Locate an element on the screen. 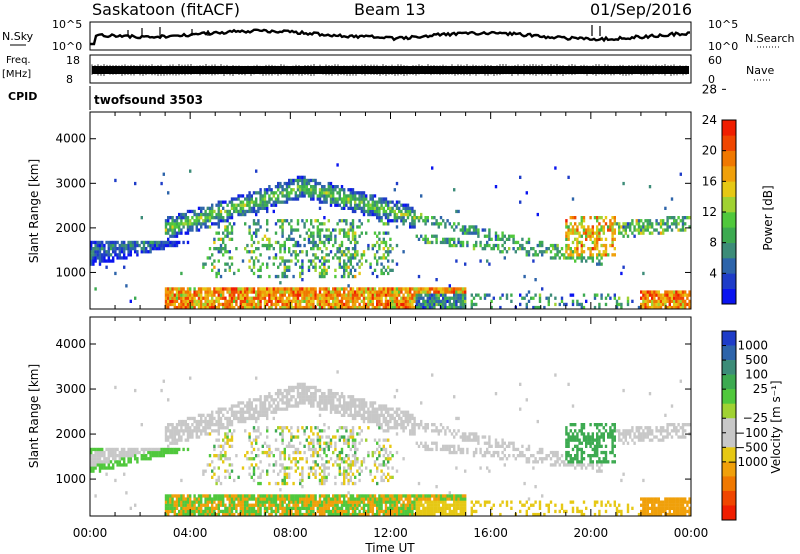 This screenshot has width=800, height=554. nsky-trace is located at coordinates (390, 35).